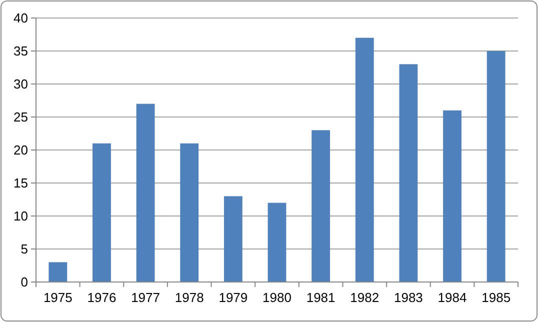 The height and width of the screenshot is (322, 538). What do you see at coordinates (21, 150) in the screenshot?
I see `y-tick-label: 20` at bounding box center [21, 150].